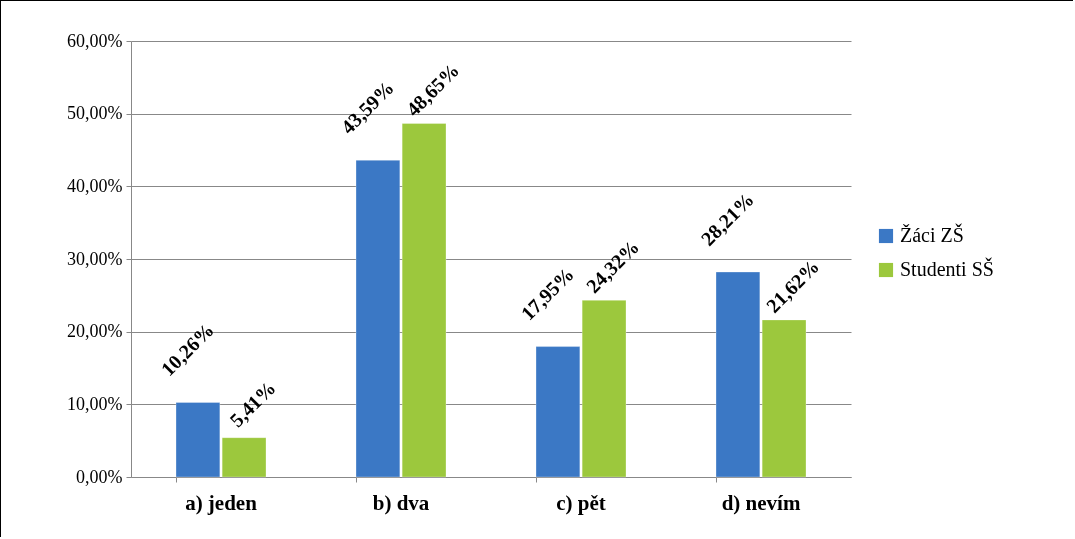  I want to click on x-tick-label: c) pět, so click(581, 502).